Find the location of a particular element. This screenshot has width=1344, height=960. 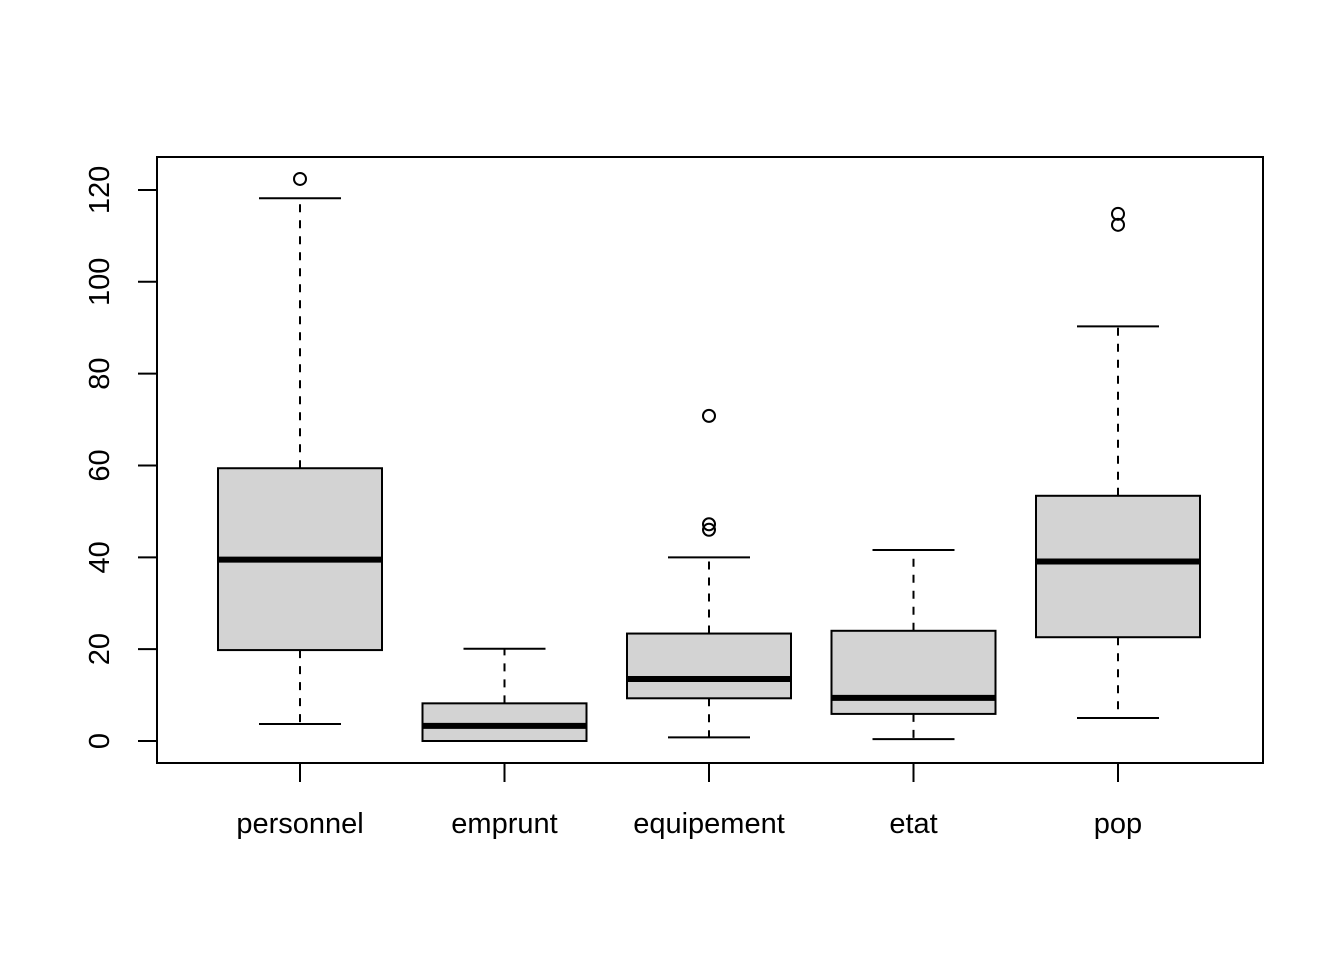

x-tick-label: pop is located at coordinates (1118, 824).